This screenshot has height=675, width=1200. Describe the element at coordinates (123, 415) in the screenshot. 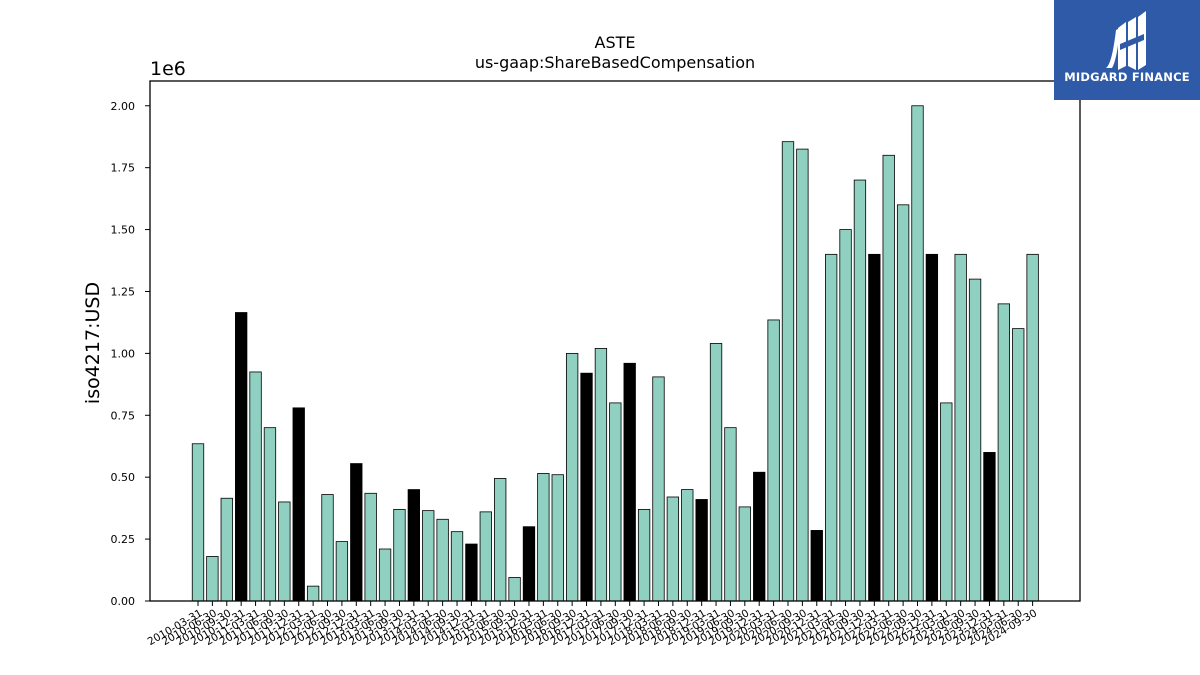

I see `y-tick-label: 0.75` at that location.